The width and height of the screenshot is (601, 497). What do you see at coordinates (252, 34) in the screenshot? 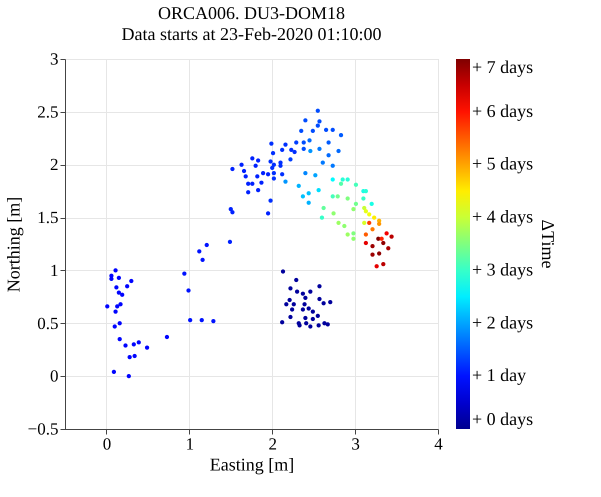
I see `chart-subtitle: Data starts at 23-Feb-2020 01:10:00` at bounding box center [252, 34].